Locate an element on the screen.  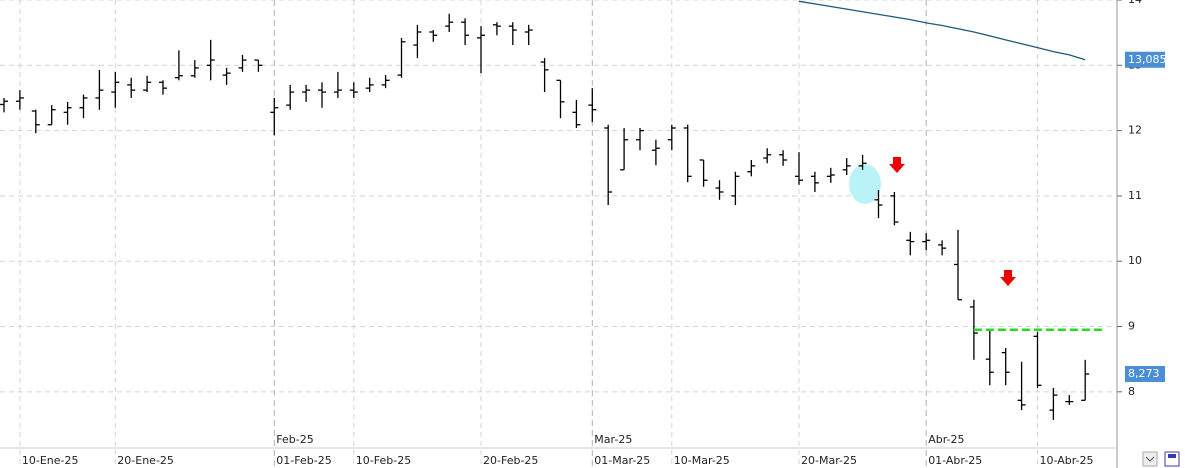
highlight is located at coordinates (865, 184).